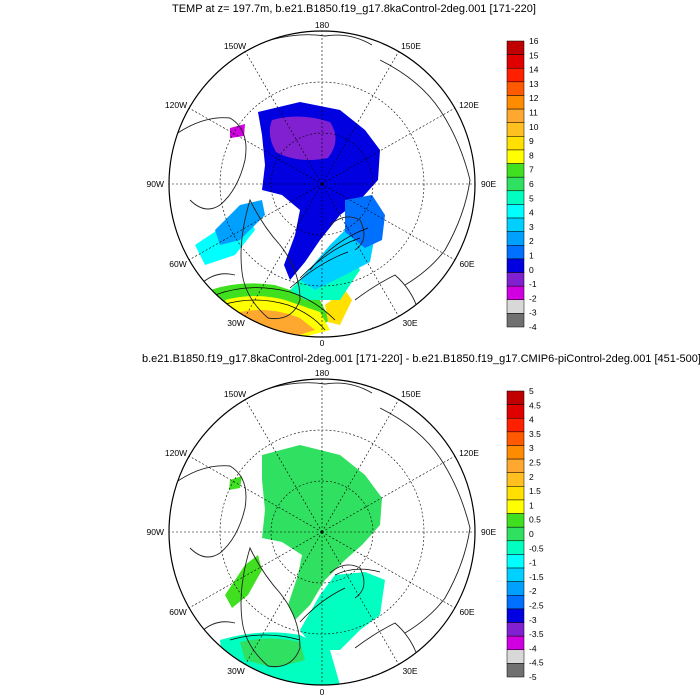 This screenshot has width=700, height=700. Describe the element at coordinates (533, 298) in the screenshot. I see `top-colorbar-label: -2` at that location.